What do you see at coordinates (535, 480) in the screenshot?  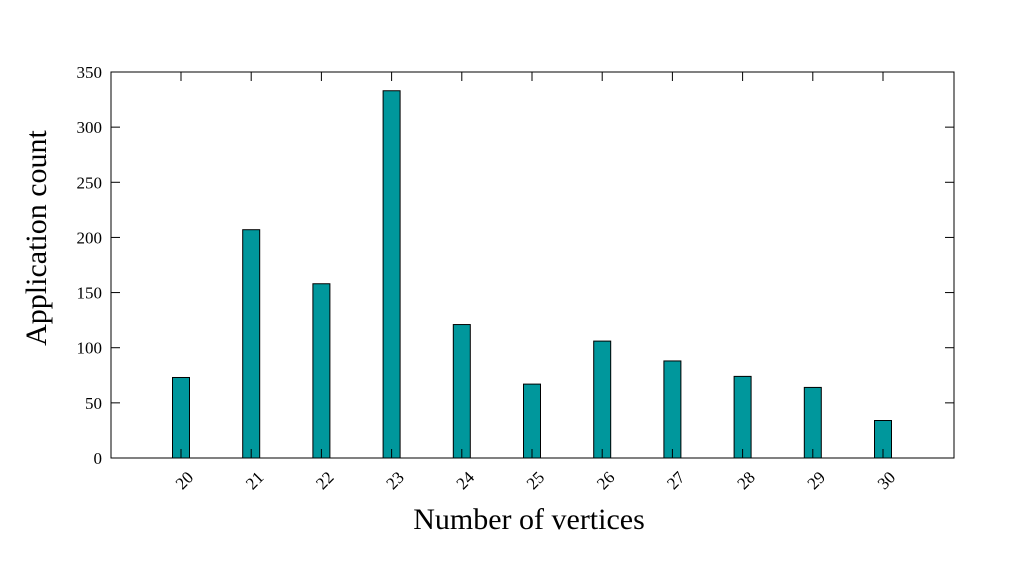 I see `x-tick-label: 25` at bounding box center [535, 480].